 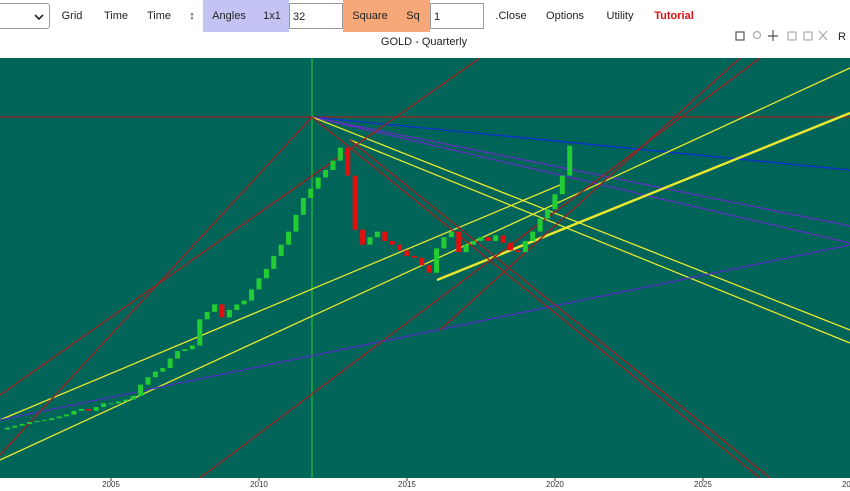 What do you see at coordinates (72, 16) in the screenshot?
I see `grid-button: Grid` at bounding box center [72, 16].